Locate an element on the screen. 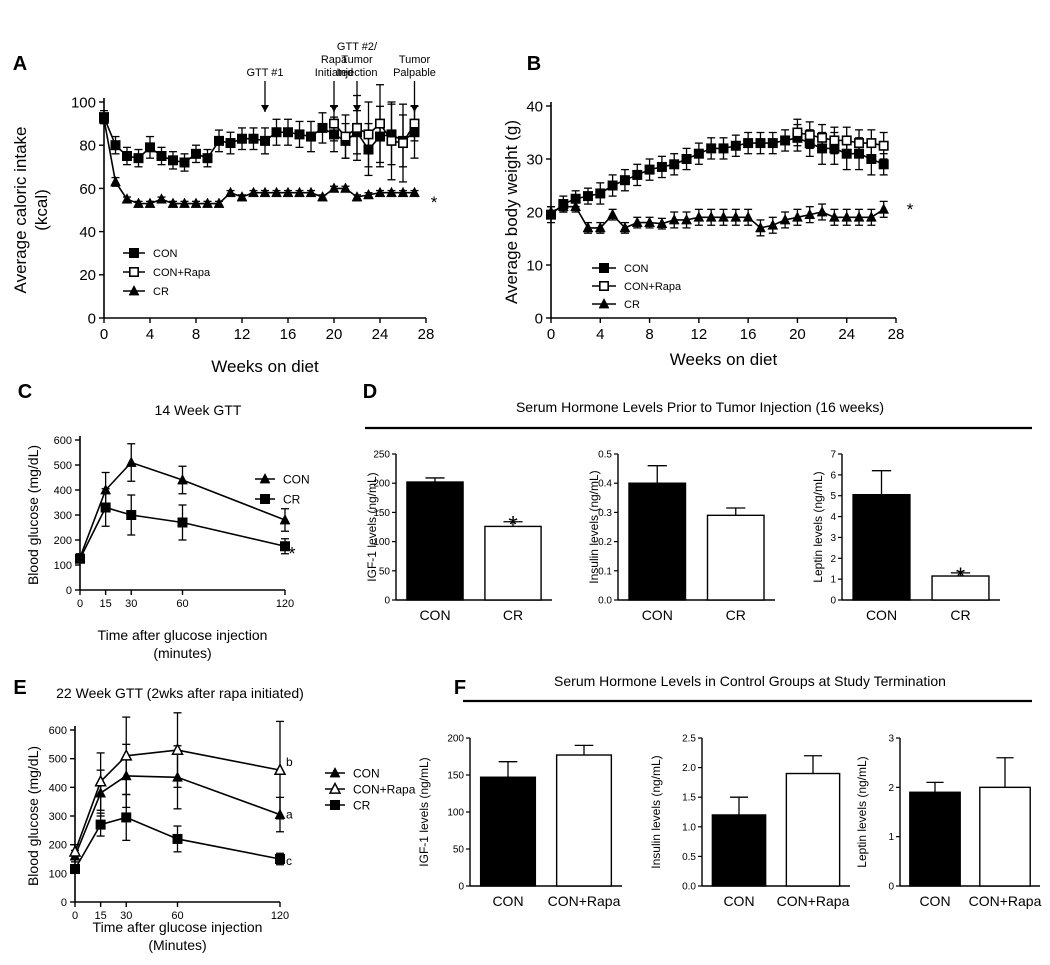 The height and width of the screenshot is (965, 1050). y-tick-label: 20 is located at coordinates (534, 212).